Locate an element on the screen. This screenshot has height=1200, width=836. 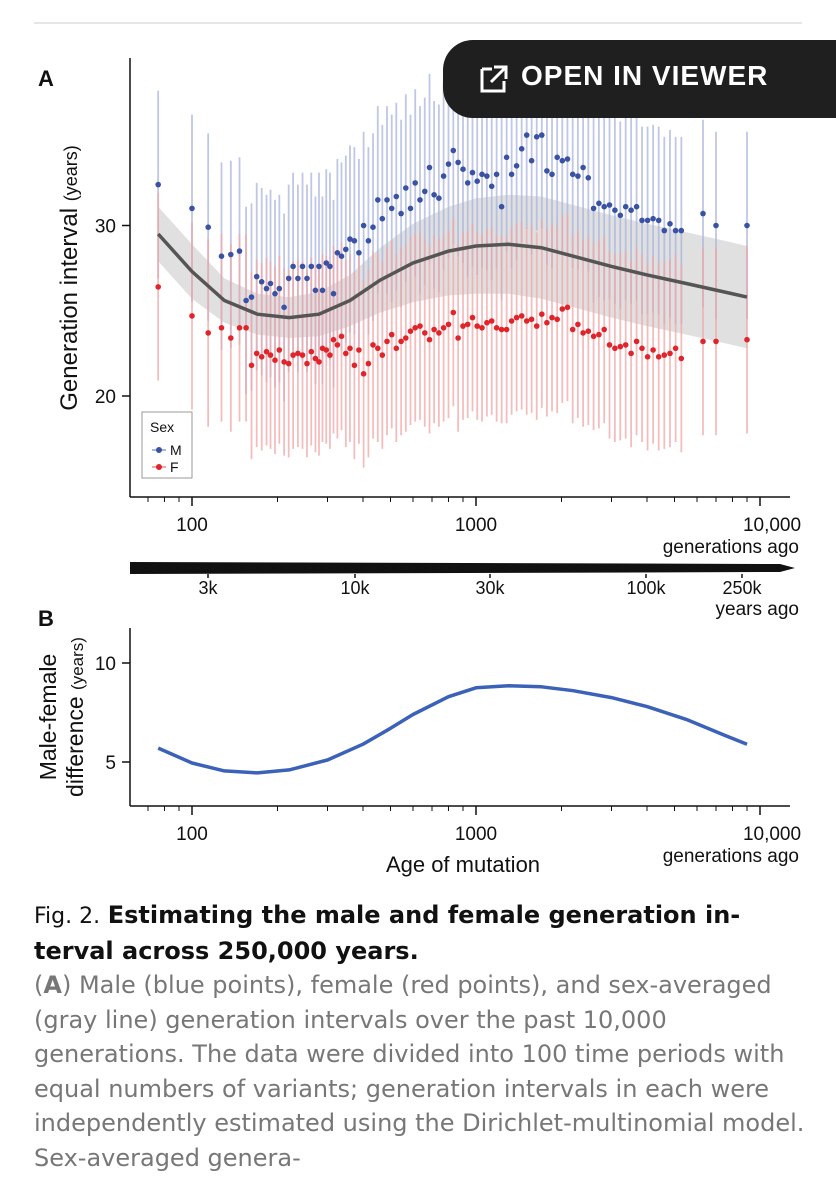
panel-a-label: A is located at coordinates (46, 78).